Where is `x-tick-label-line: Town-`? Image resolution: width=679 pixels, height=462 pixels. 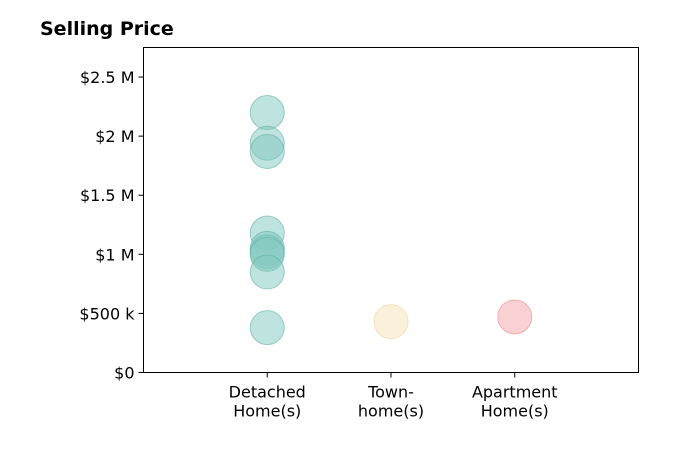
x-tick-label-line: Town- is located at coordinates (390, 392).